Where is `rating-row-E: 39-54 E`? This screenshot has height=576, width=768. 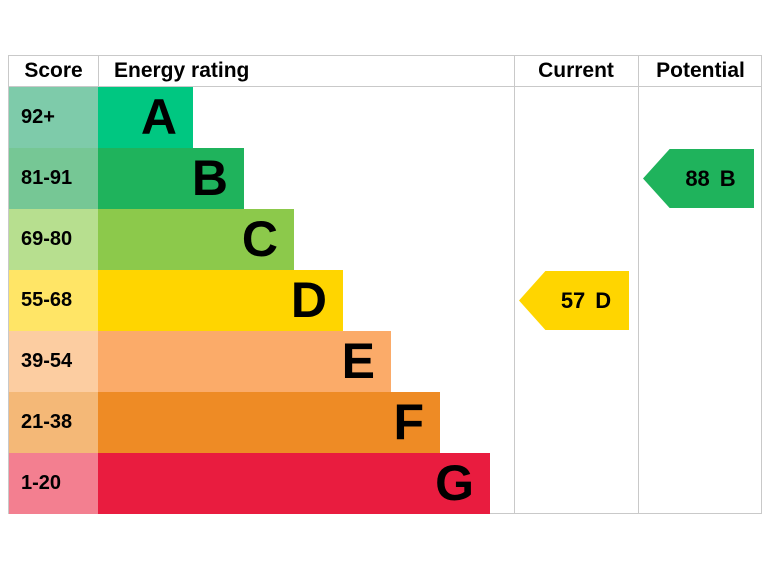 rating-row-E: 39-54 E is located at coordinates (385, 361).